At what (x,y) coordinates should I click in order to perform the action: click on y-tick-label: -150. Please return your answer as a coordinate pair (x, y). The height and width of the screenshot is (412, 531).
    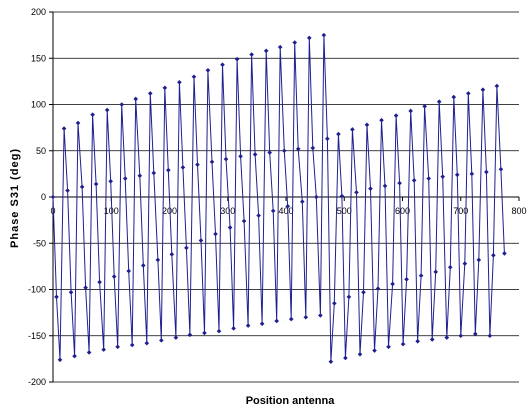
    Looking at the image, I should click on (37, 336).